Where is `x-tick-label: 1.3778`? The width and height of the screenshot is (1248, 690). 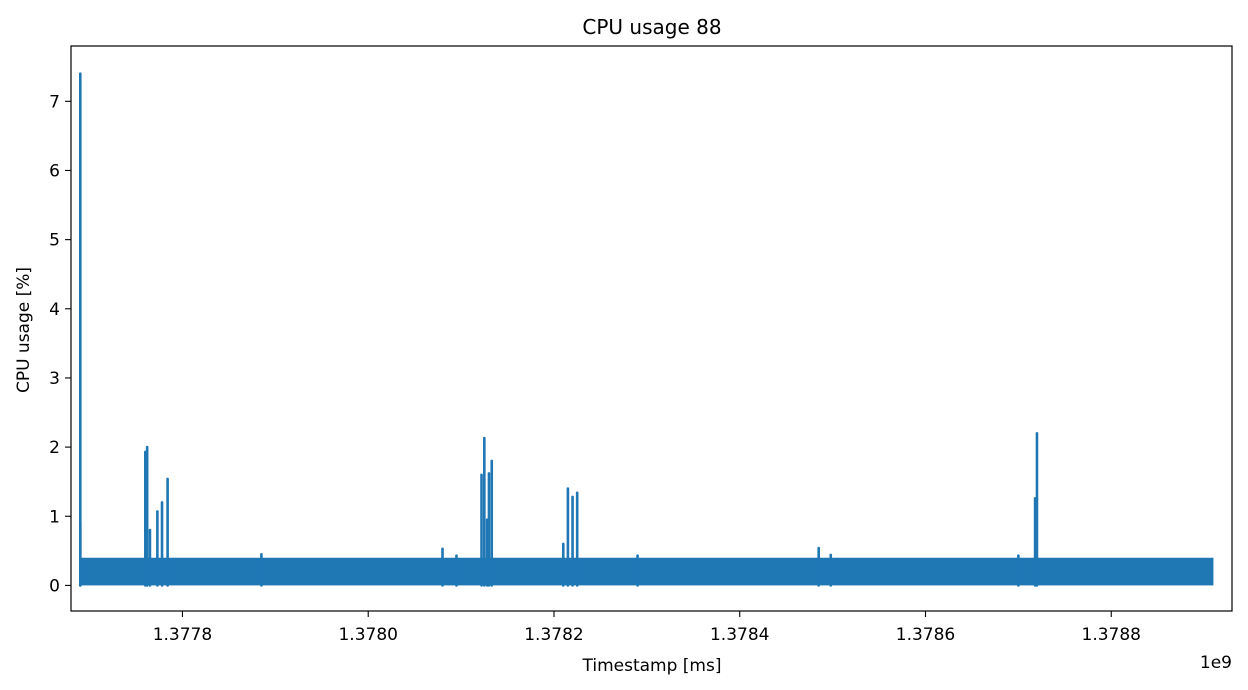
x-tick-label: 1.3778 is located at coordinates (182, 635).